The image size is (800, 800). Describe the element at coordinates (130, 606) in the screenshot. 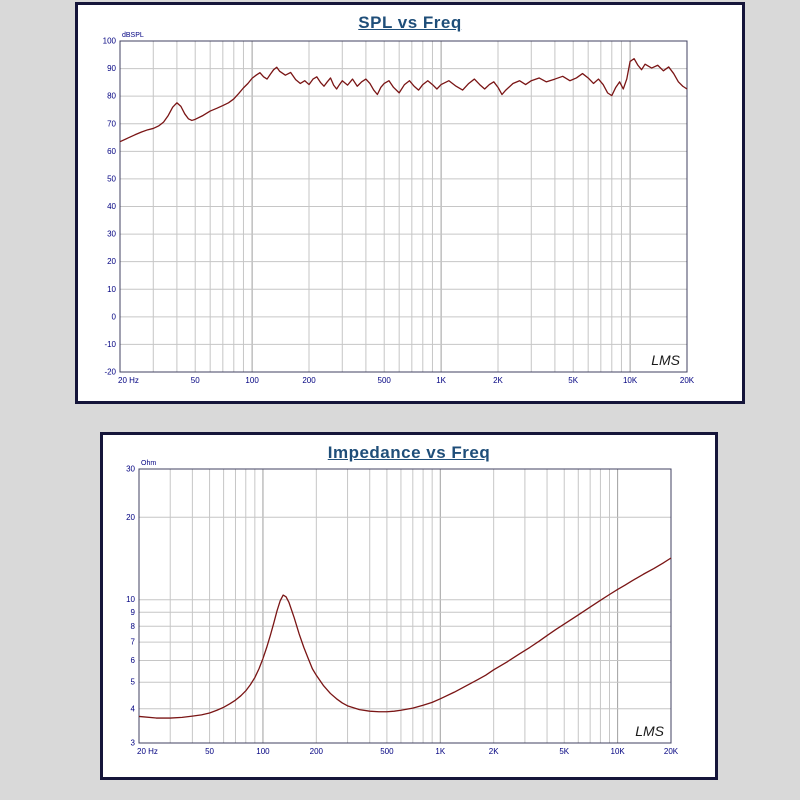

I see `y-axis-labels: 30 20 10 9 8 7 6 5 4 3` at that location.